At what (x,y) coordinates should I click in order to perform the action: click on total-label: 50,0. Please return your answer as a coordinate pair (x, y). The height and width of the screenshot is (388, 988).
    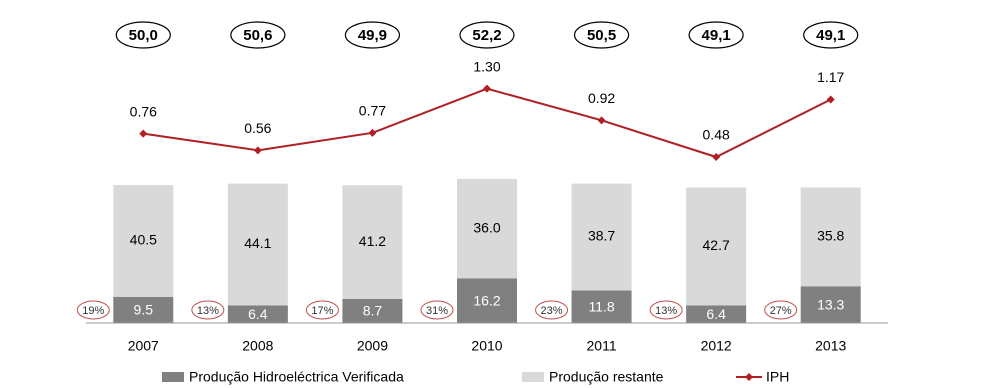
    Looking at the image, I should click on (143, 35).